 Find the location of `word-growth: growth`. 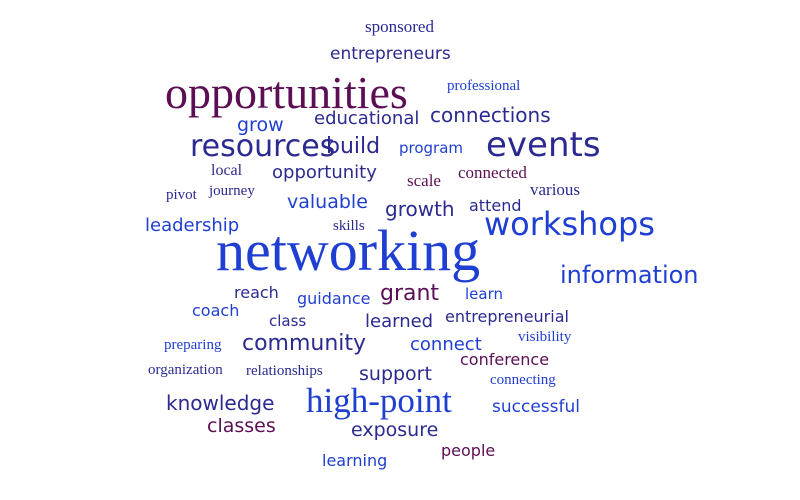

word-growth: growth is located at coordinates (420, 209).